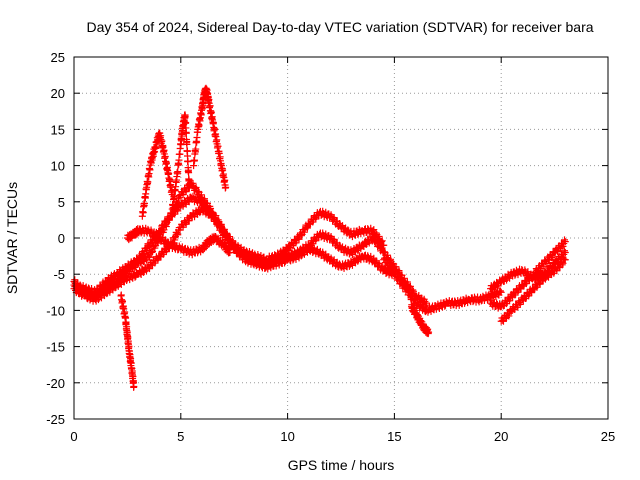 The height and width of the screenshot is (480, 640). I want to click on y-tick-label: 25, so click(58, 57).